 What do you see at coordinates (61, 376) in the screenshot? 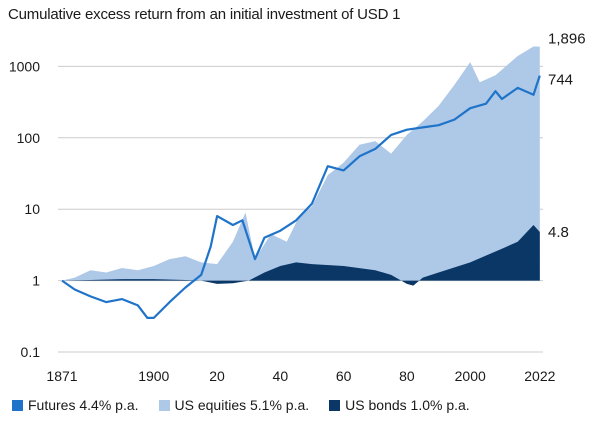
I see `x-tick-label: 1871` at bounding box center [61, 376].